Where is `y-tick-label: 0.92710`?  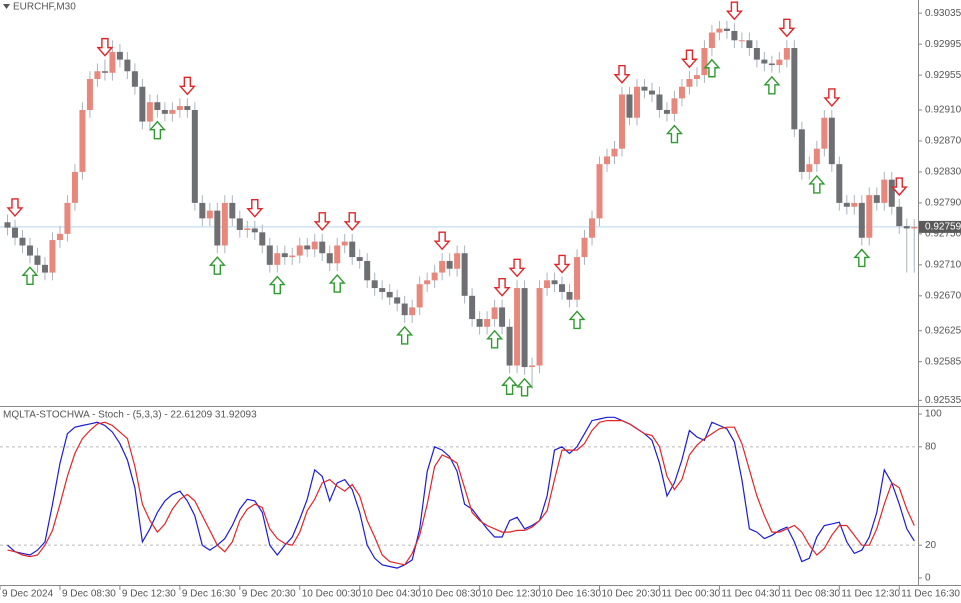 y-tick-label: 0.92710 is located at coordinates (943, 264).